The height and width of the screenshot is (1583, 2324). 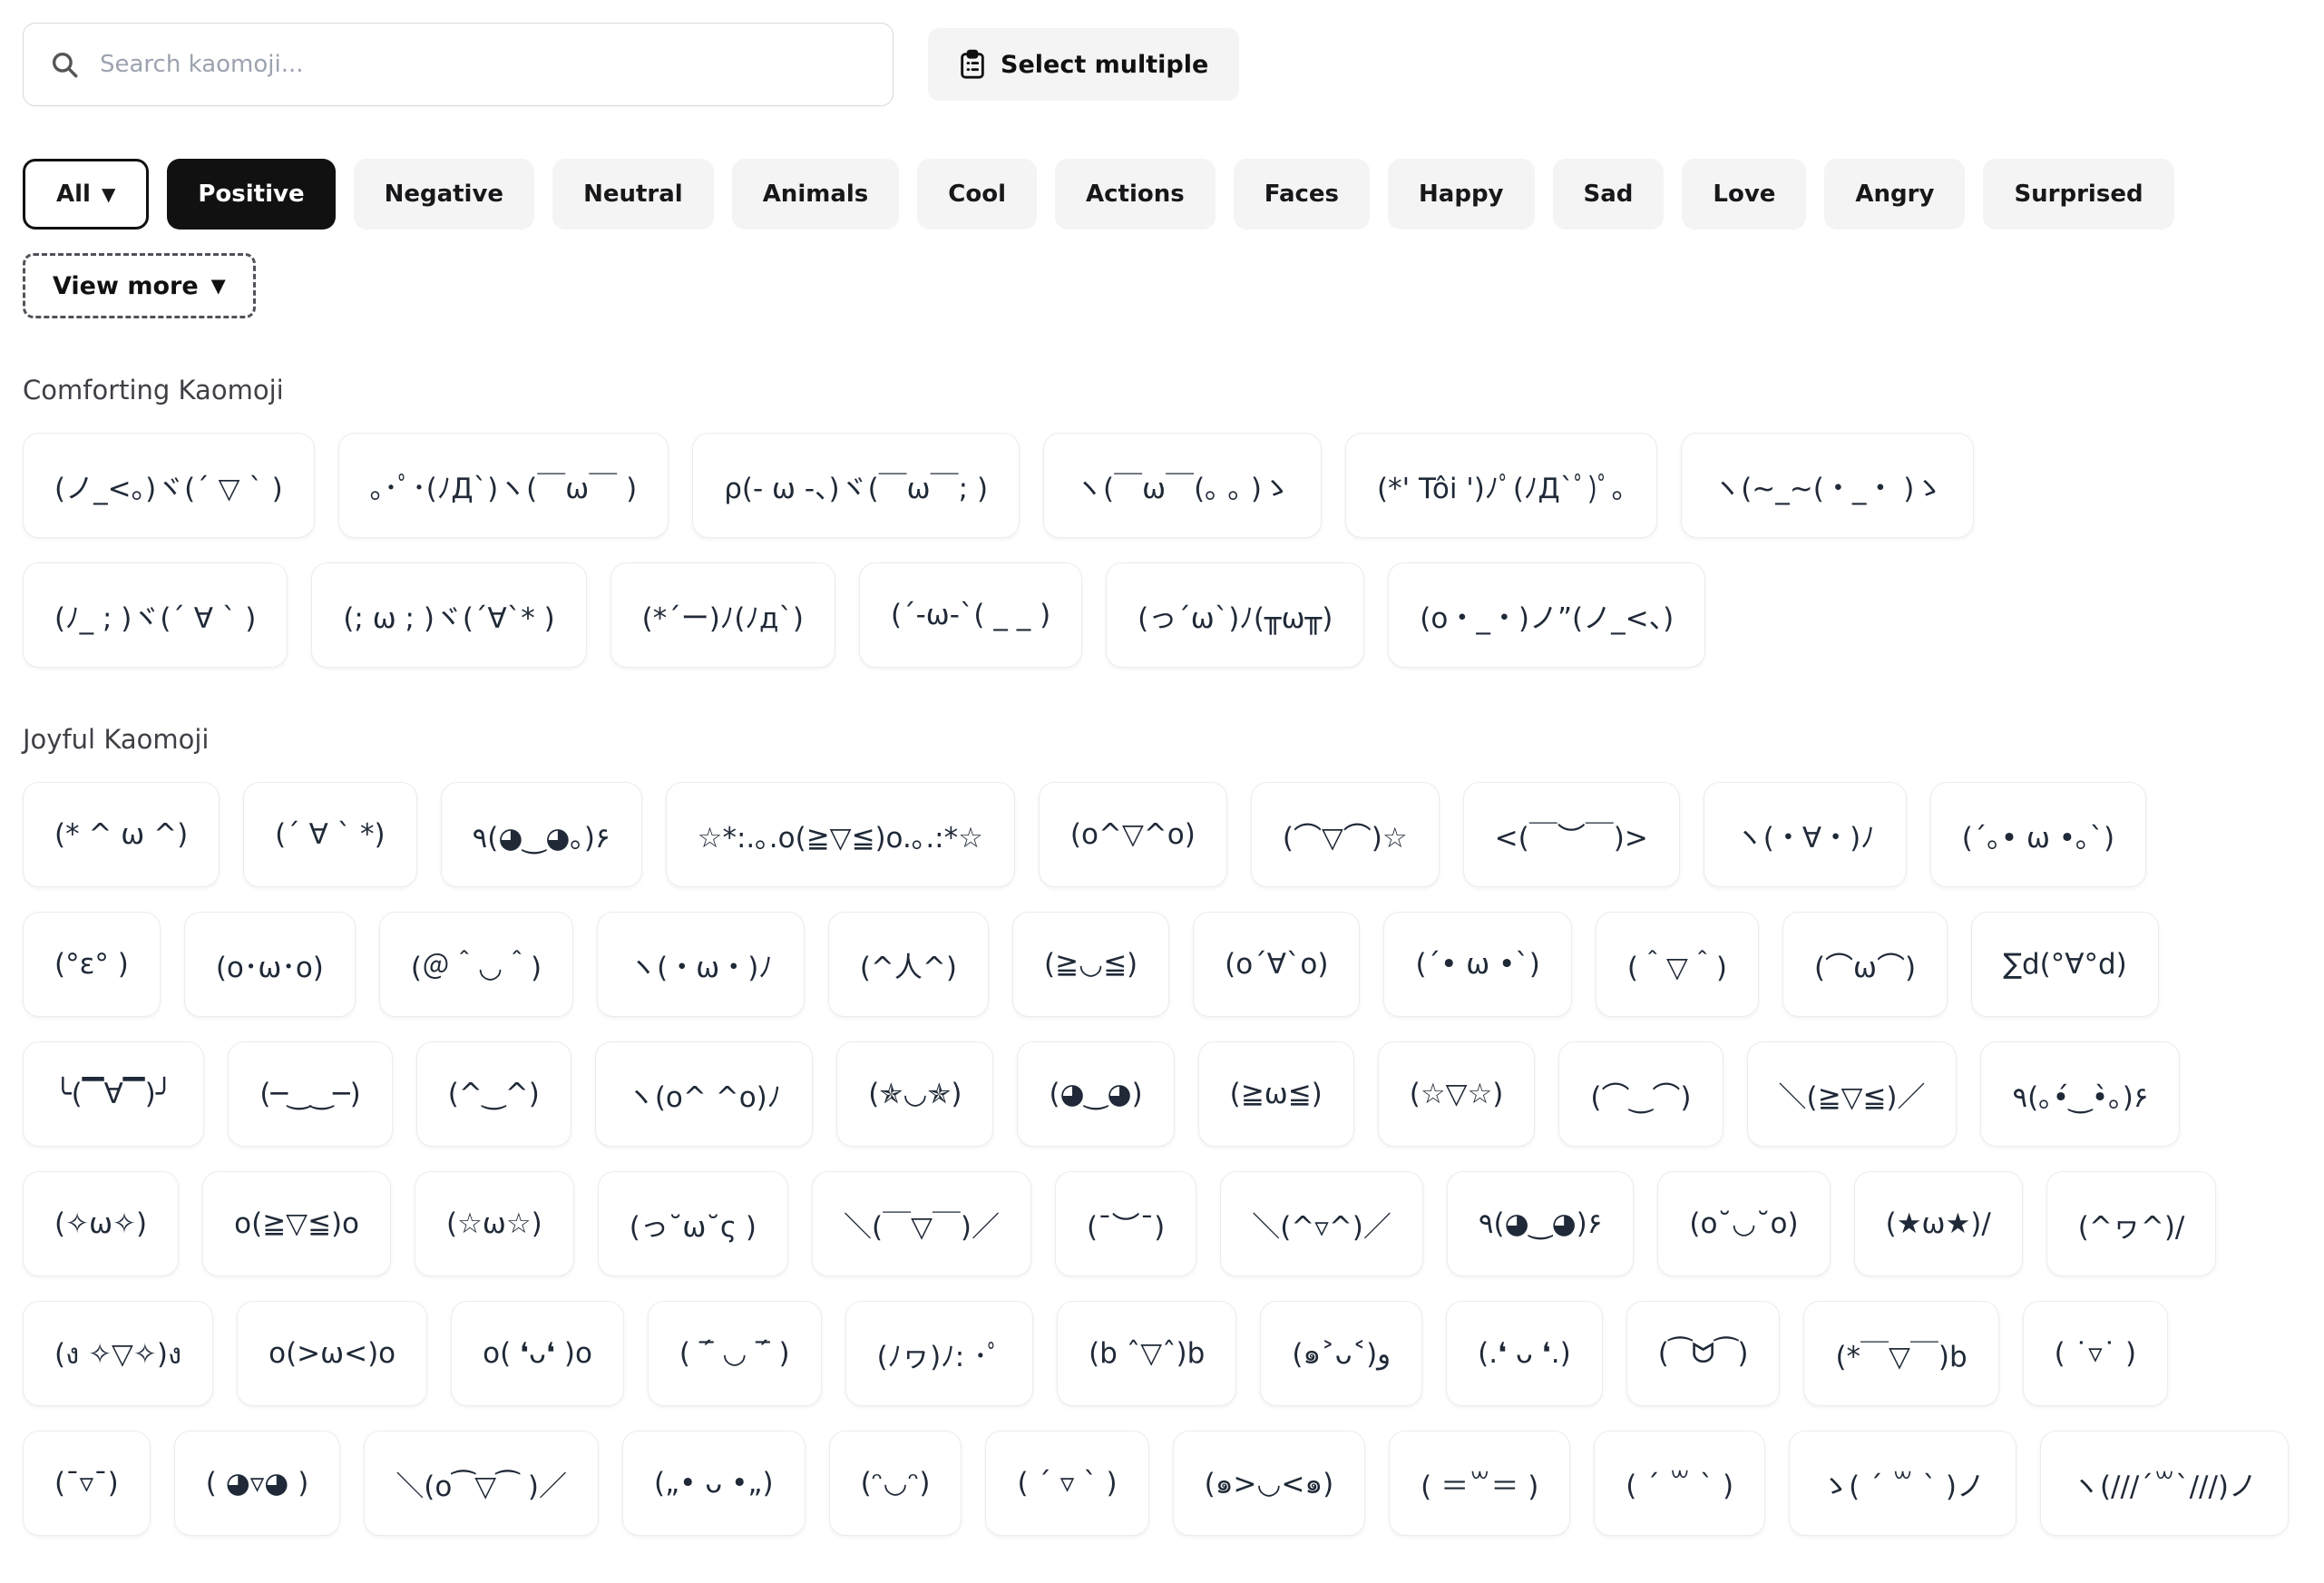 What do you see at coordinates (1302, 194) in the screenshot?
I see `filter-chip-faces: Faces` at bounding box center [1302, 194].